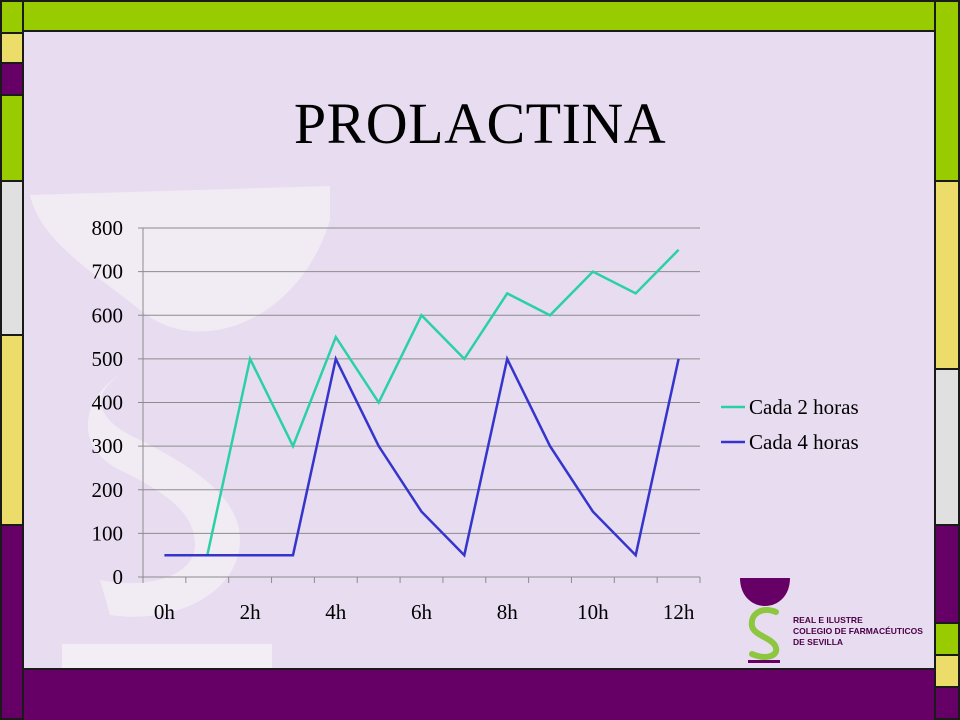  I want to click on y-tick-label: 0, so click(118, 577).